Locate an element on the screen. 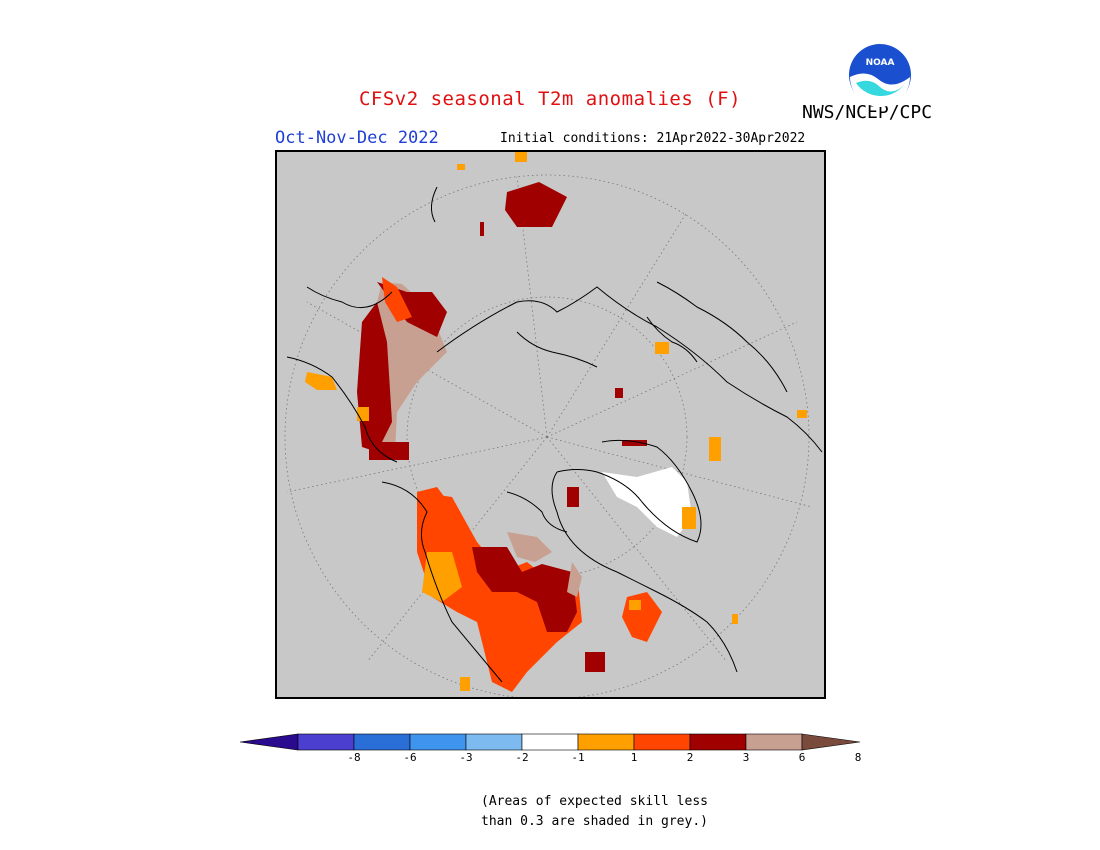  colorbar-high-arrow is located at coordinates (831, 742).